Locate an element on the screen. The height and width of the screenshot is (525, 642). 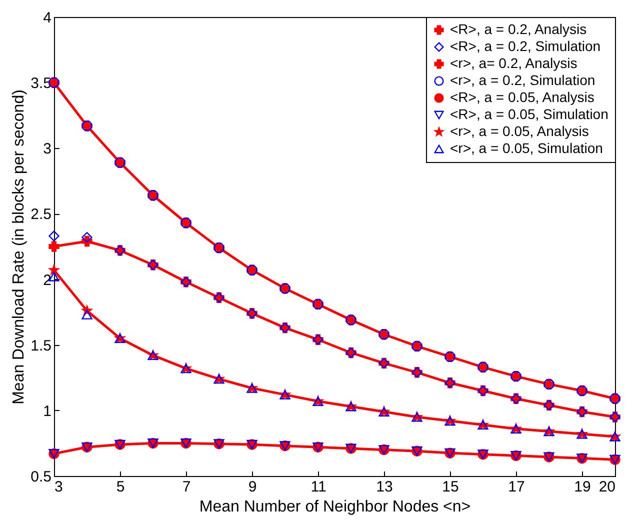
legend-label: <R>, a = 0.2, Simulation is located at coordinates (525, 46).